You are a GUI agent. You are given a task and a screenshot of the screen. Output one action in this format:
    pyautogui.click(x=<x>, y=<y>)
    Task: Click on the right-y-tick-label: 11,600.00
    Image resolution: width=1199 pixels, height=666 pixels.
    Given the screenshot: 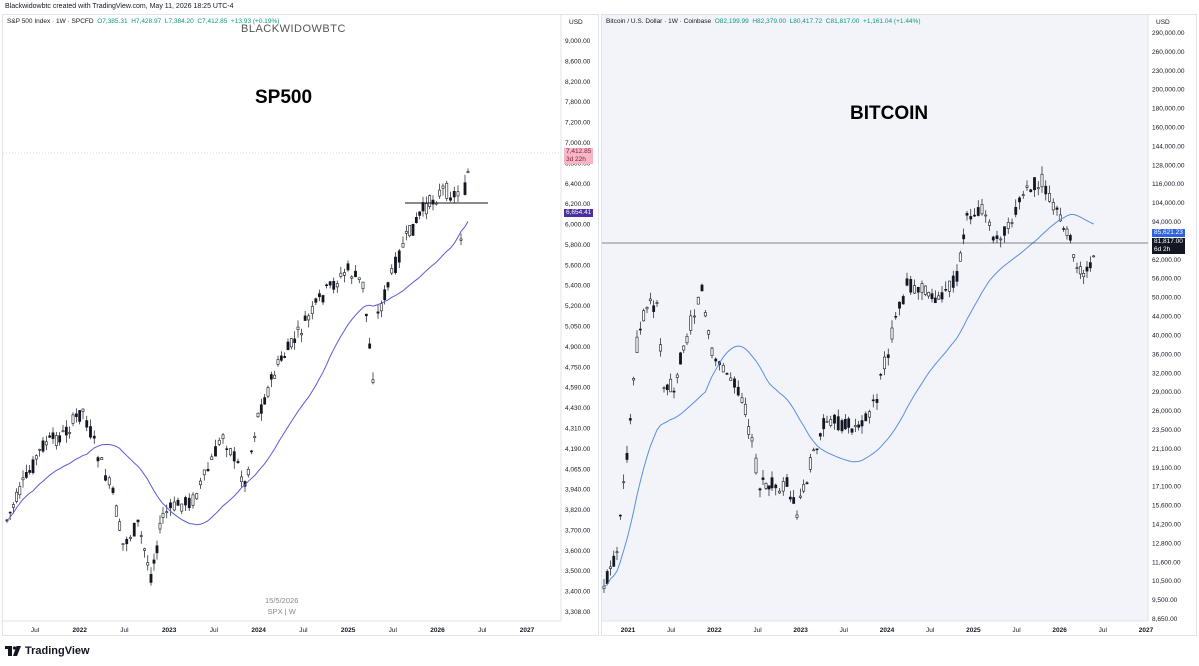 What is the action you would take?
    pyautogui.click(x=1166, y=562)
    